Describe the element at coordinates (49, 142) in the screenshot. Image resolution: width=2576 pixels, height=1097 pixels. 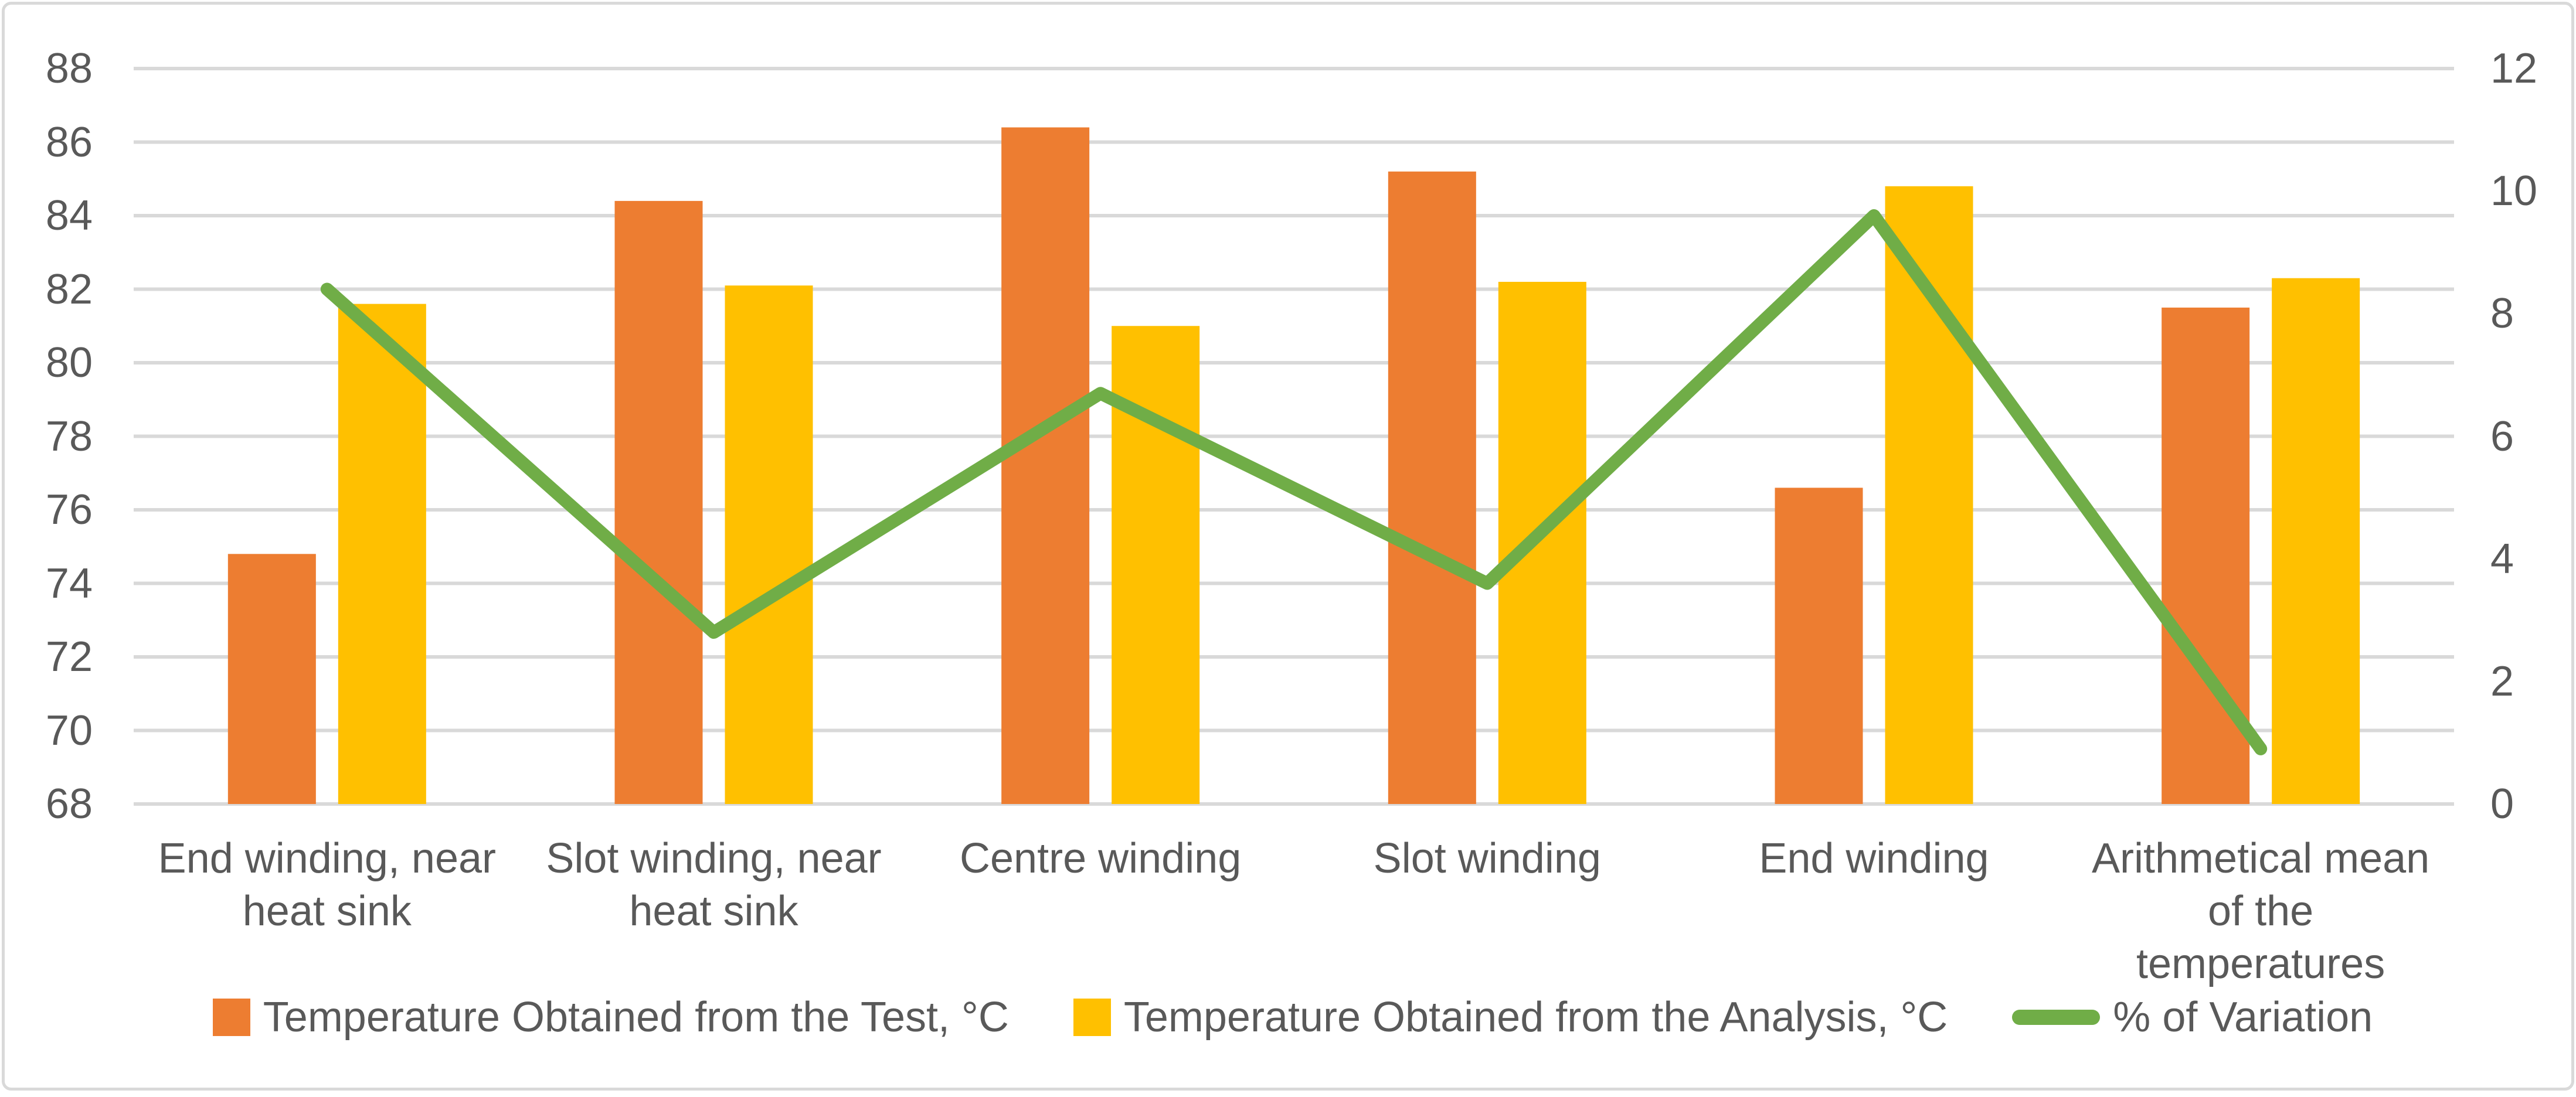
I see `y-left-tick: 86` at that location.